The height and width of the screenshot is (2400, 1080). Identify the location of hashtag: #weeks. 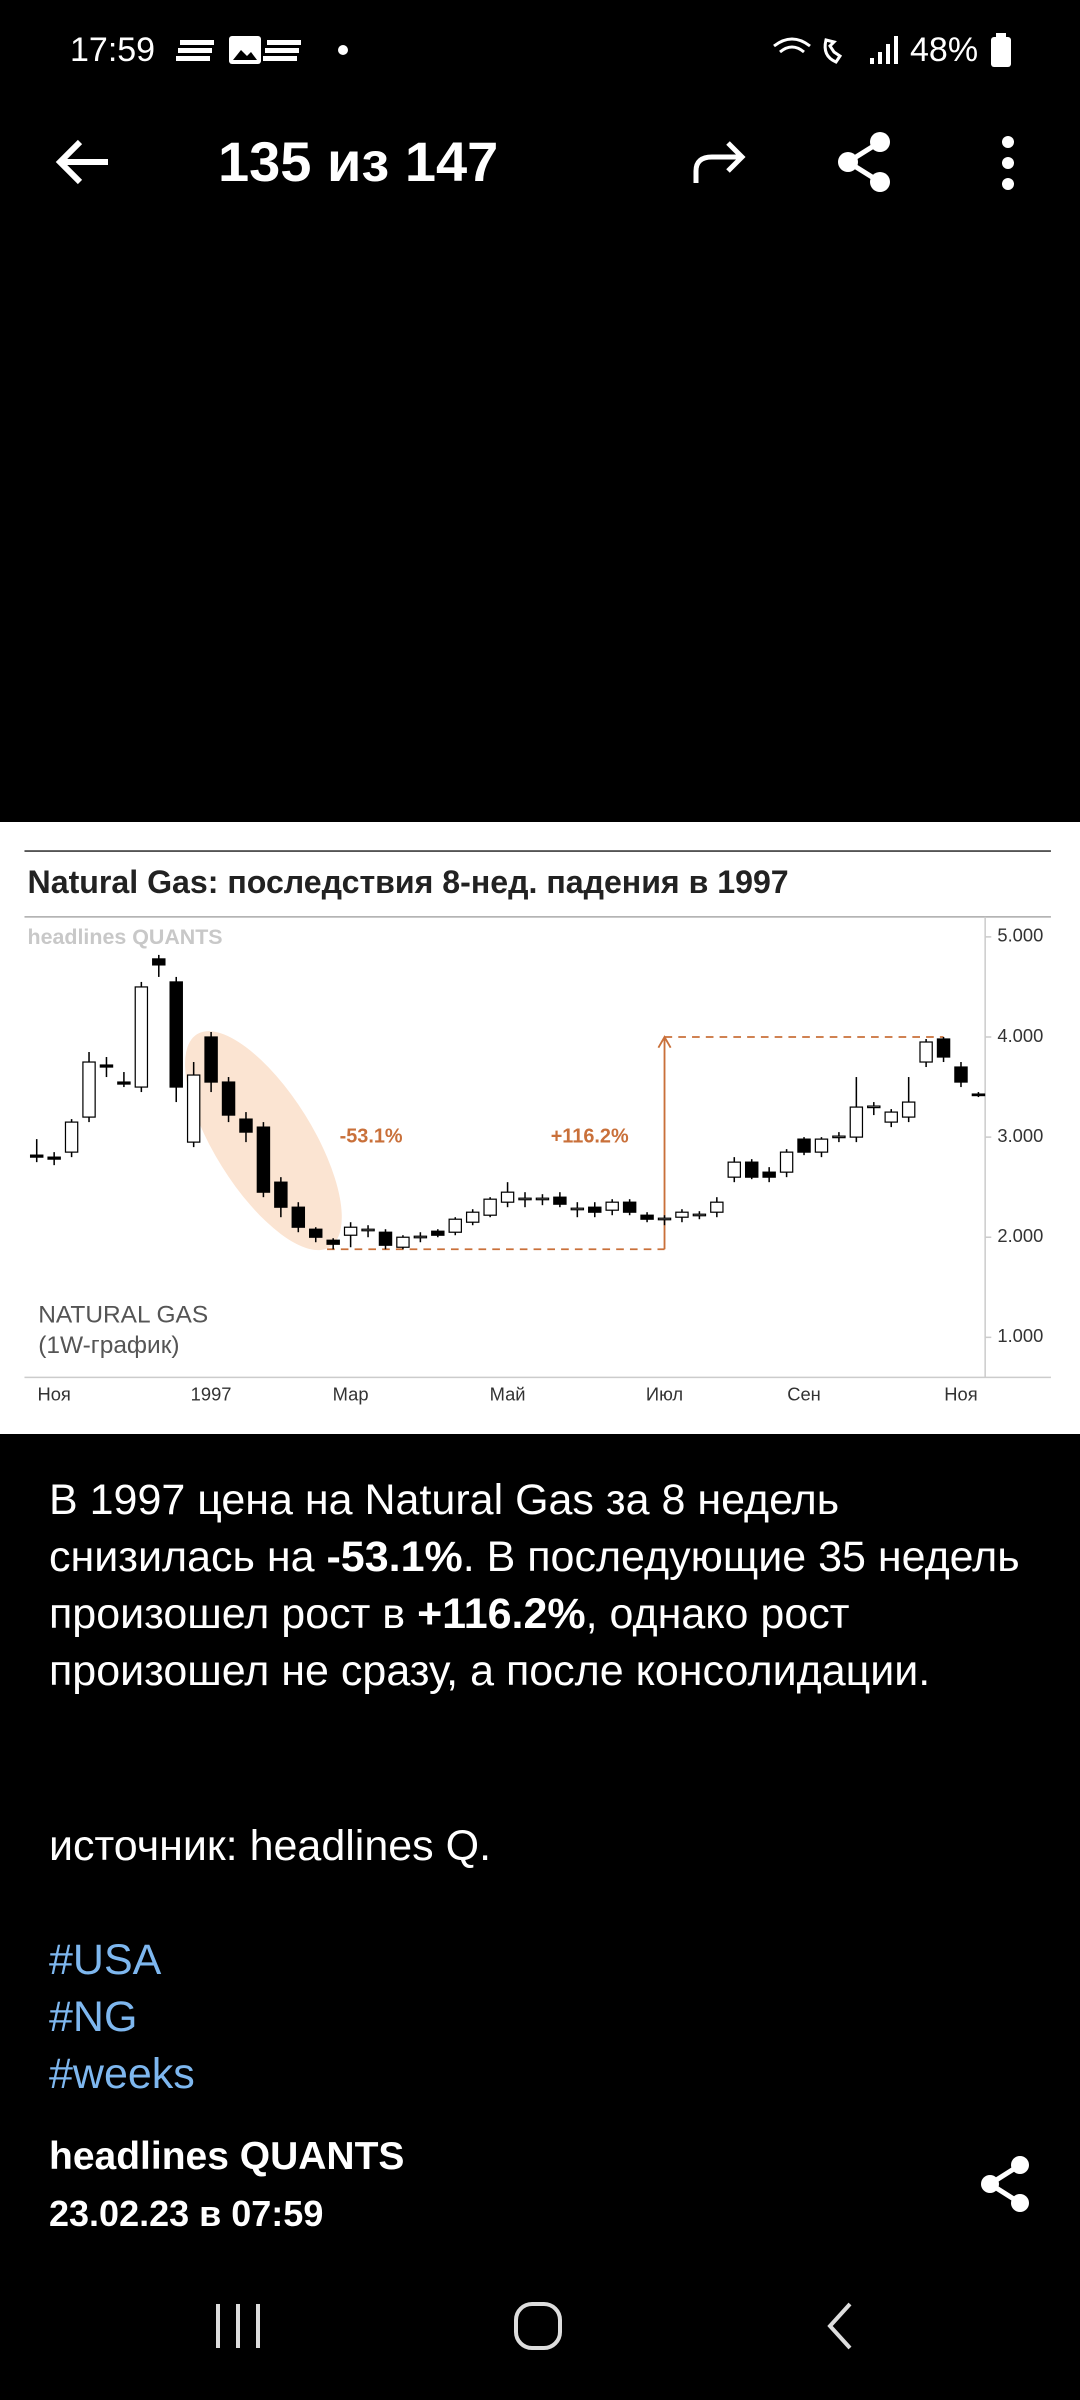
(122, 2074).